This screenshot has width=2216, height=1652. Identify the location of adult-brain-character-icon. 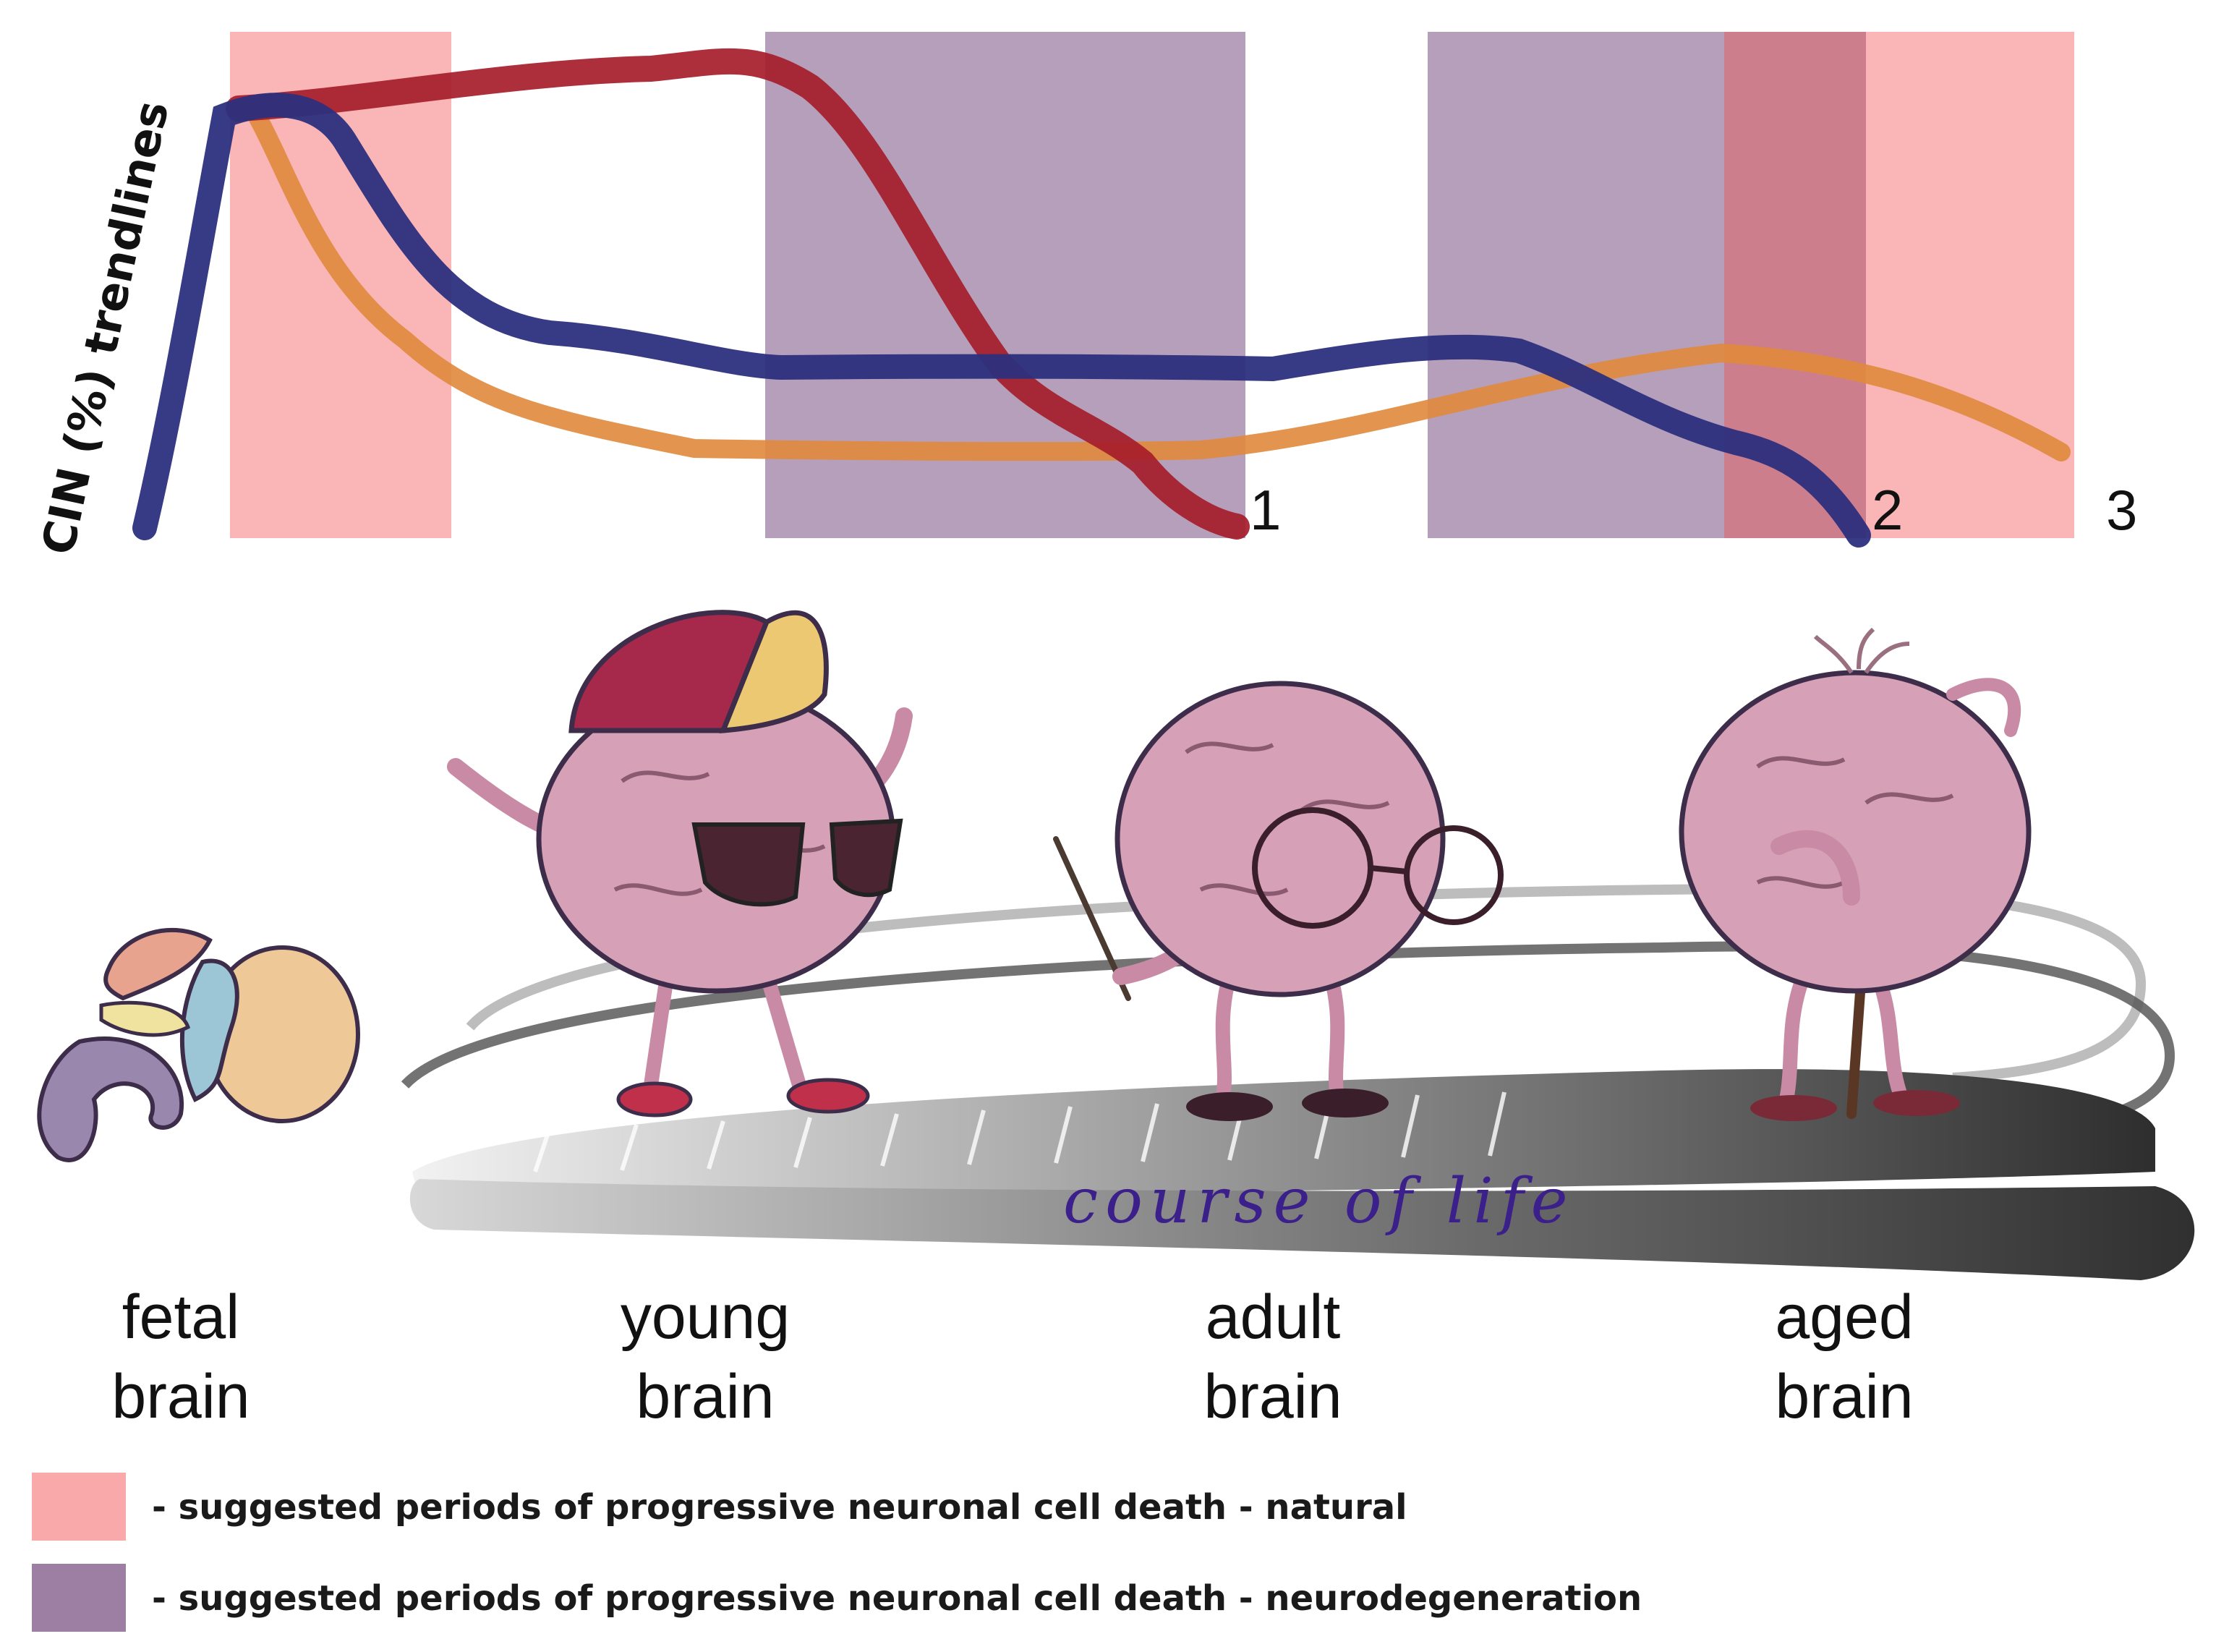
(1278, 901).